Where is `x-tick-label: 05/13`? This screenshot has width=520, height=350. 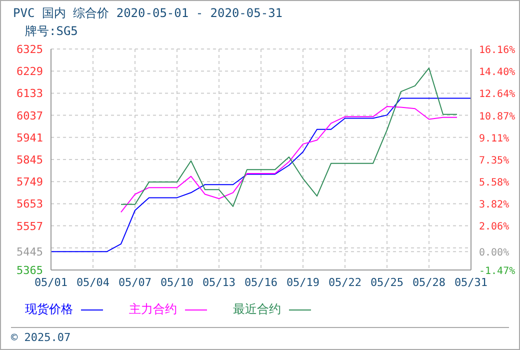
x-tick-label: 05/13 is located at coordinates (219, 282).